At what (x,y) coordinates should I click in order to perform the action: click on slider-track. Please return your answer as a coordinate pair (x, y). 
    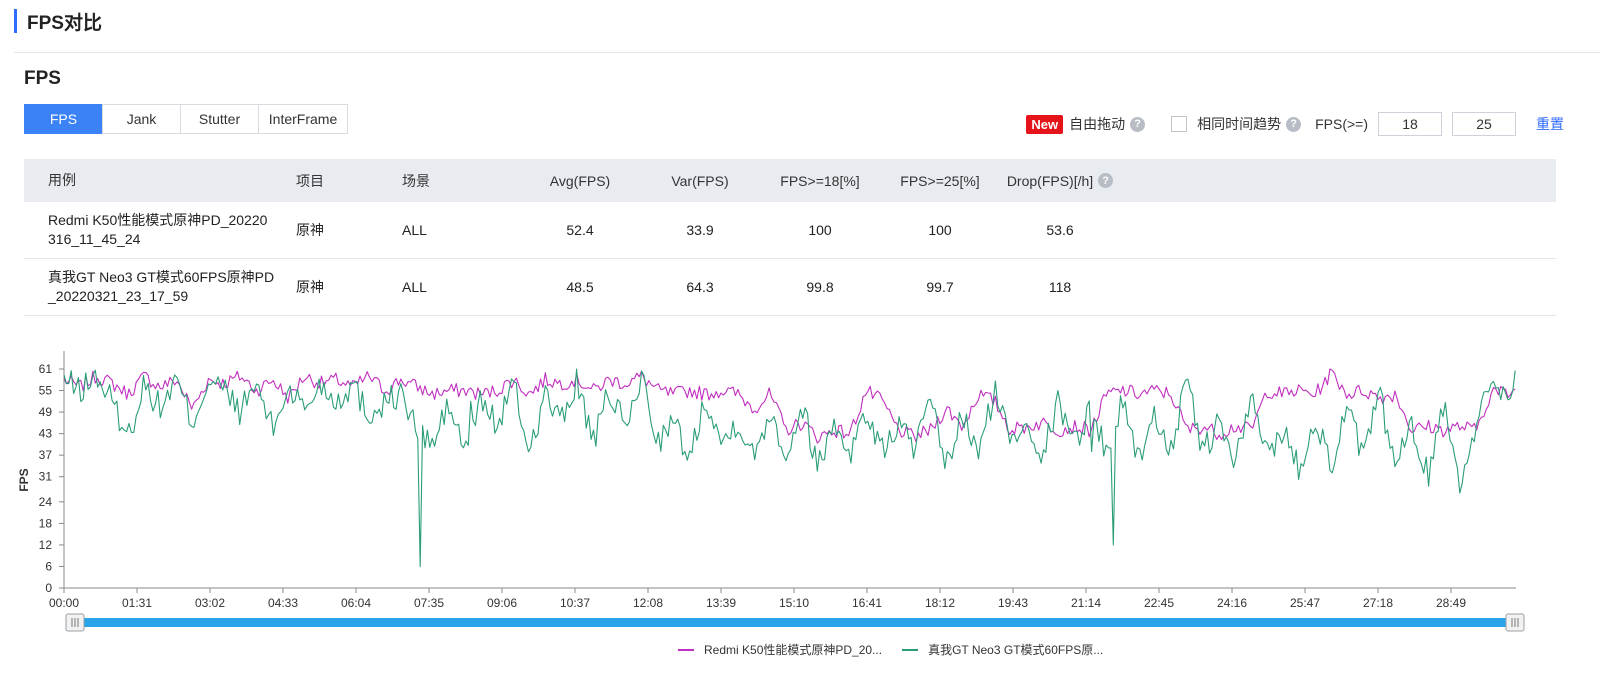
    Looking at the image, I should click on (795, 622).